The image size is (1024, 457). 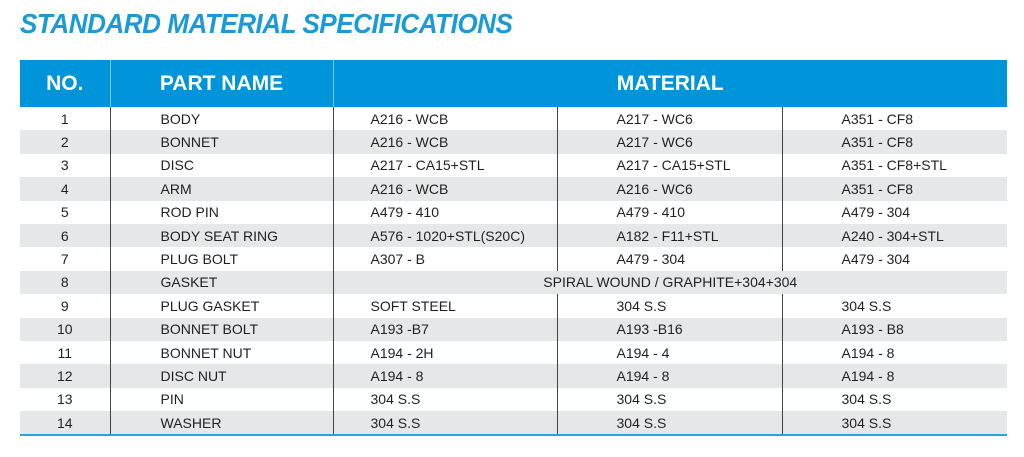 What do you see at coordinates (444, 306) in the screenshot?
I see `material-cell: SOFT STEEL` at bounding box center [444, 306].